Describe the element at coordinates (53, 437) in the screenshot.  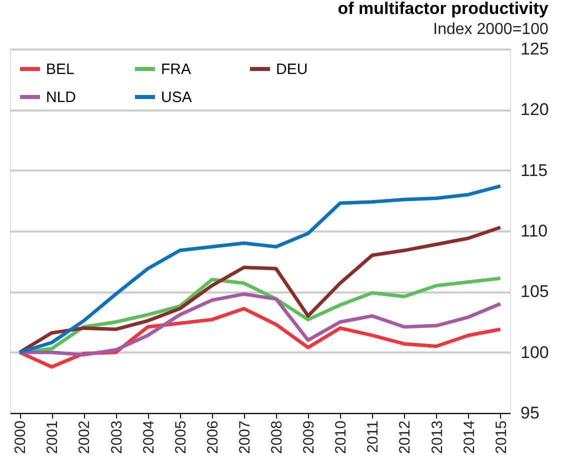
I see `x-tick-label: 2001` at that location.